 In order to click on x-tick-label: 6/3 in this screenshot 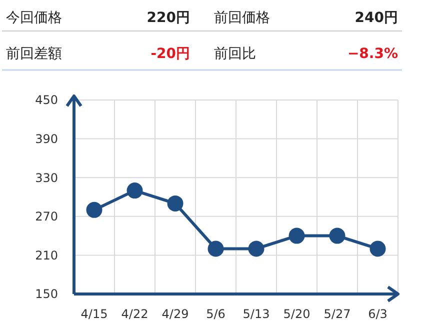, I will do `click(378, 314)`.